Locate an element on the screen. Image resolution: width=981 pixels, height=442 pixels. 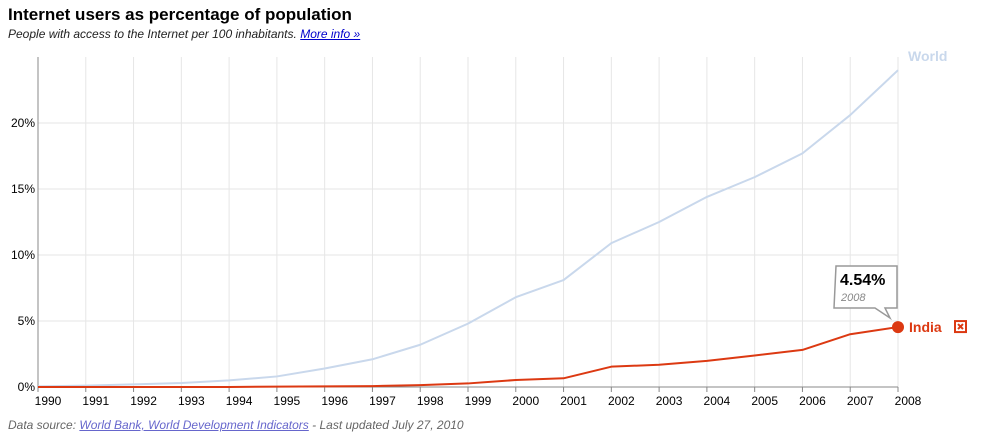
x-tick-label: 1999 is located at coordinates (478, 401).